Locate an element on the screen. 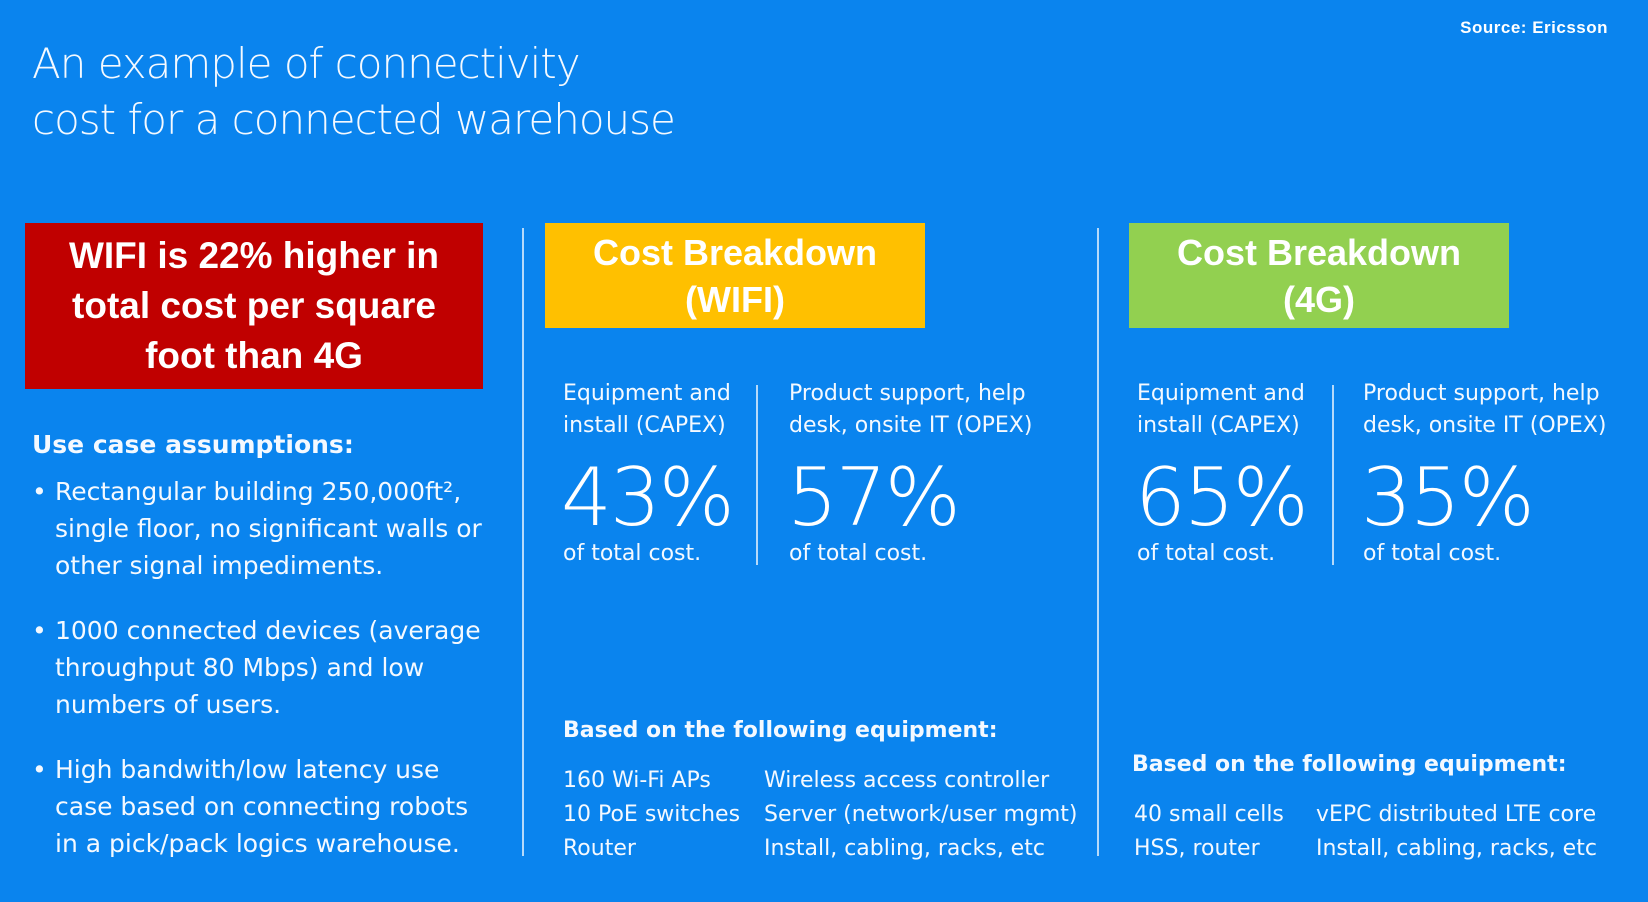  equipment-item: vEPC distributed LTE core is located at coordinates (1456, 814).